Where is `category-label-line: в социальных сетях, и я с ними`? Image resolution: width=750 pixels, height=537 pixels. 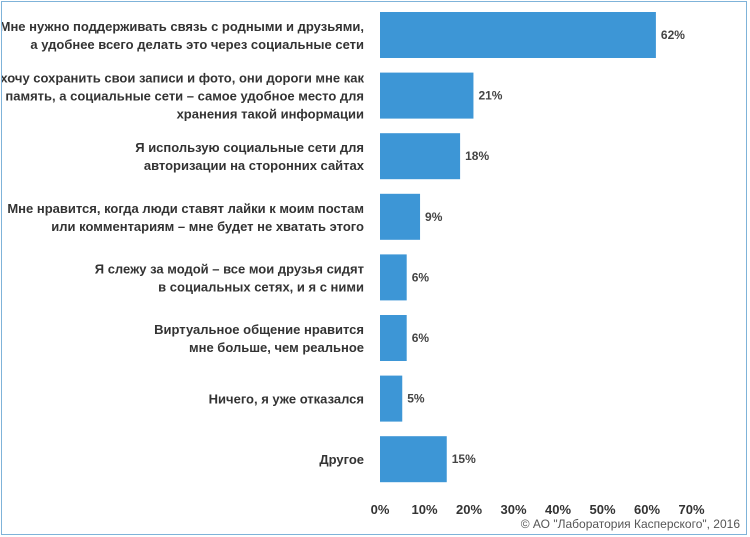 category-label-line: в социальных сетях, и я с ними is located at coordinates (261, 286).